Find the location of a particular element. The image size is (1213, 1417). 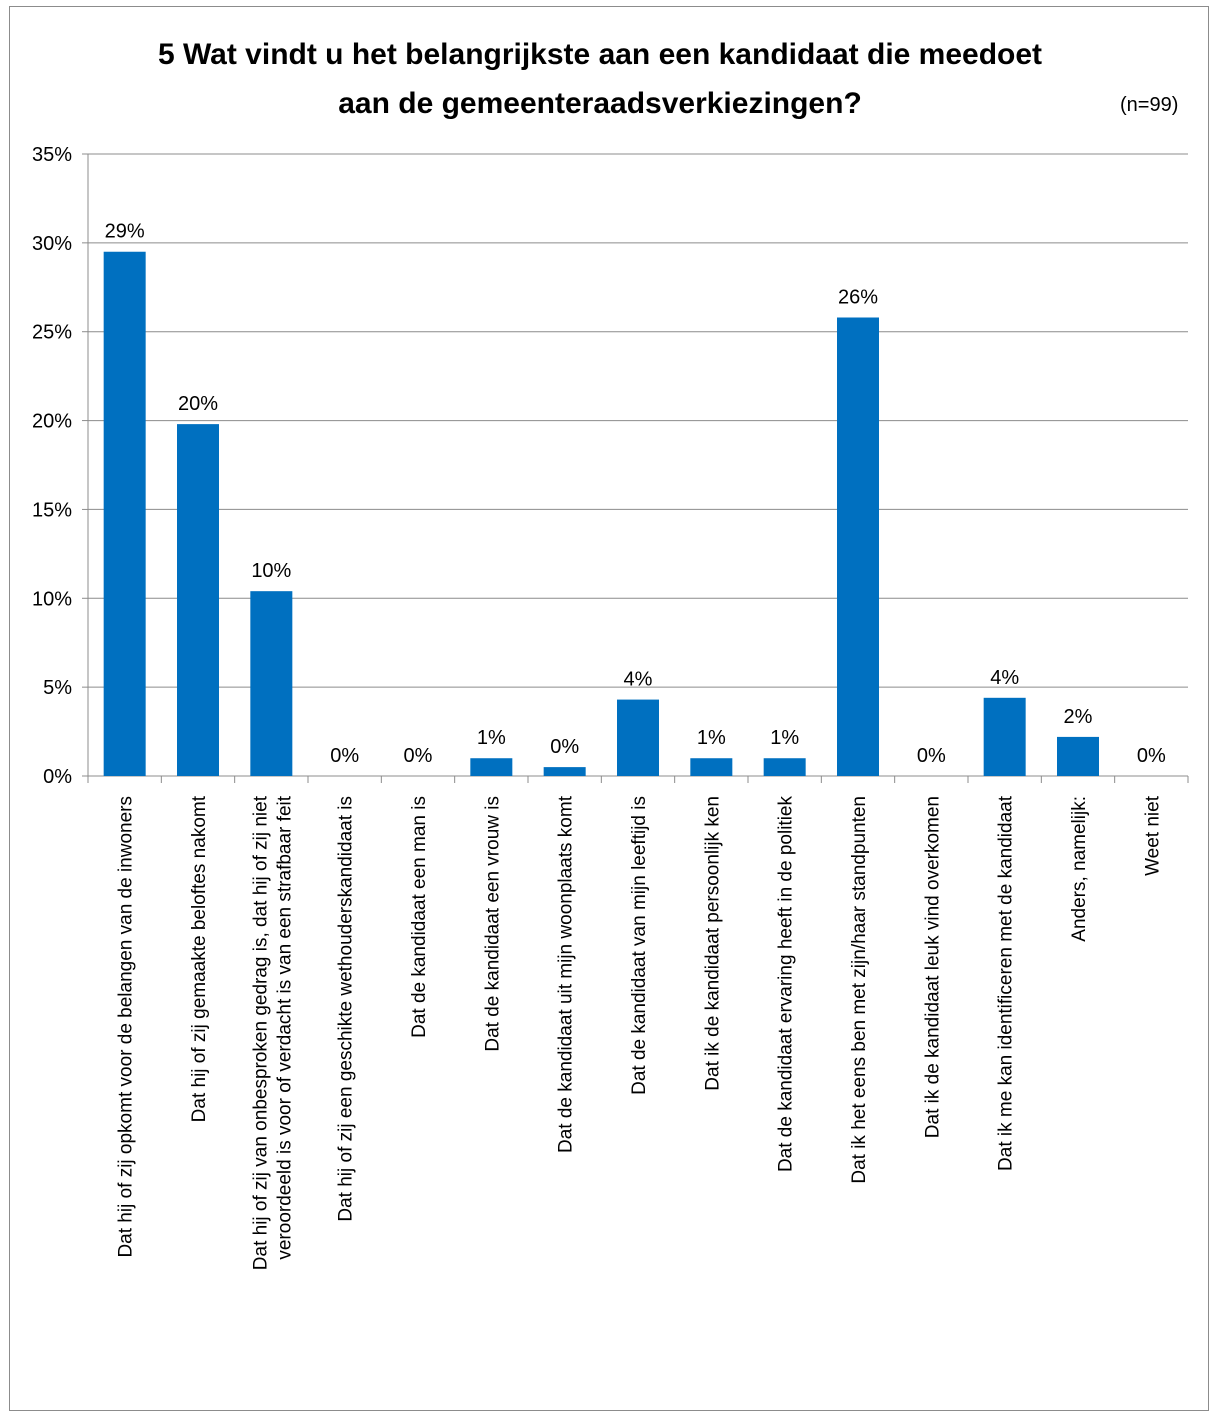

y-tick-label: 35% is located at coordinates (52, 155).